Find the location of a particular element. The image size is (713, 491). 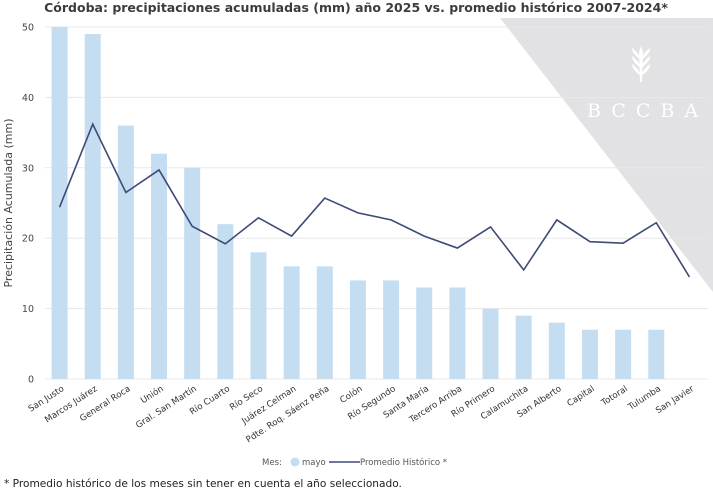

x-tick-label: Totoral is located at coordinates (614, 396).